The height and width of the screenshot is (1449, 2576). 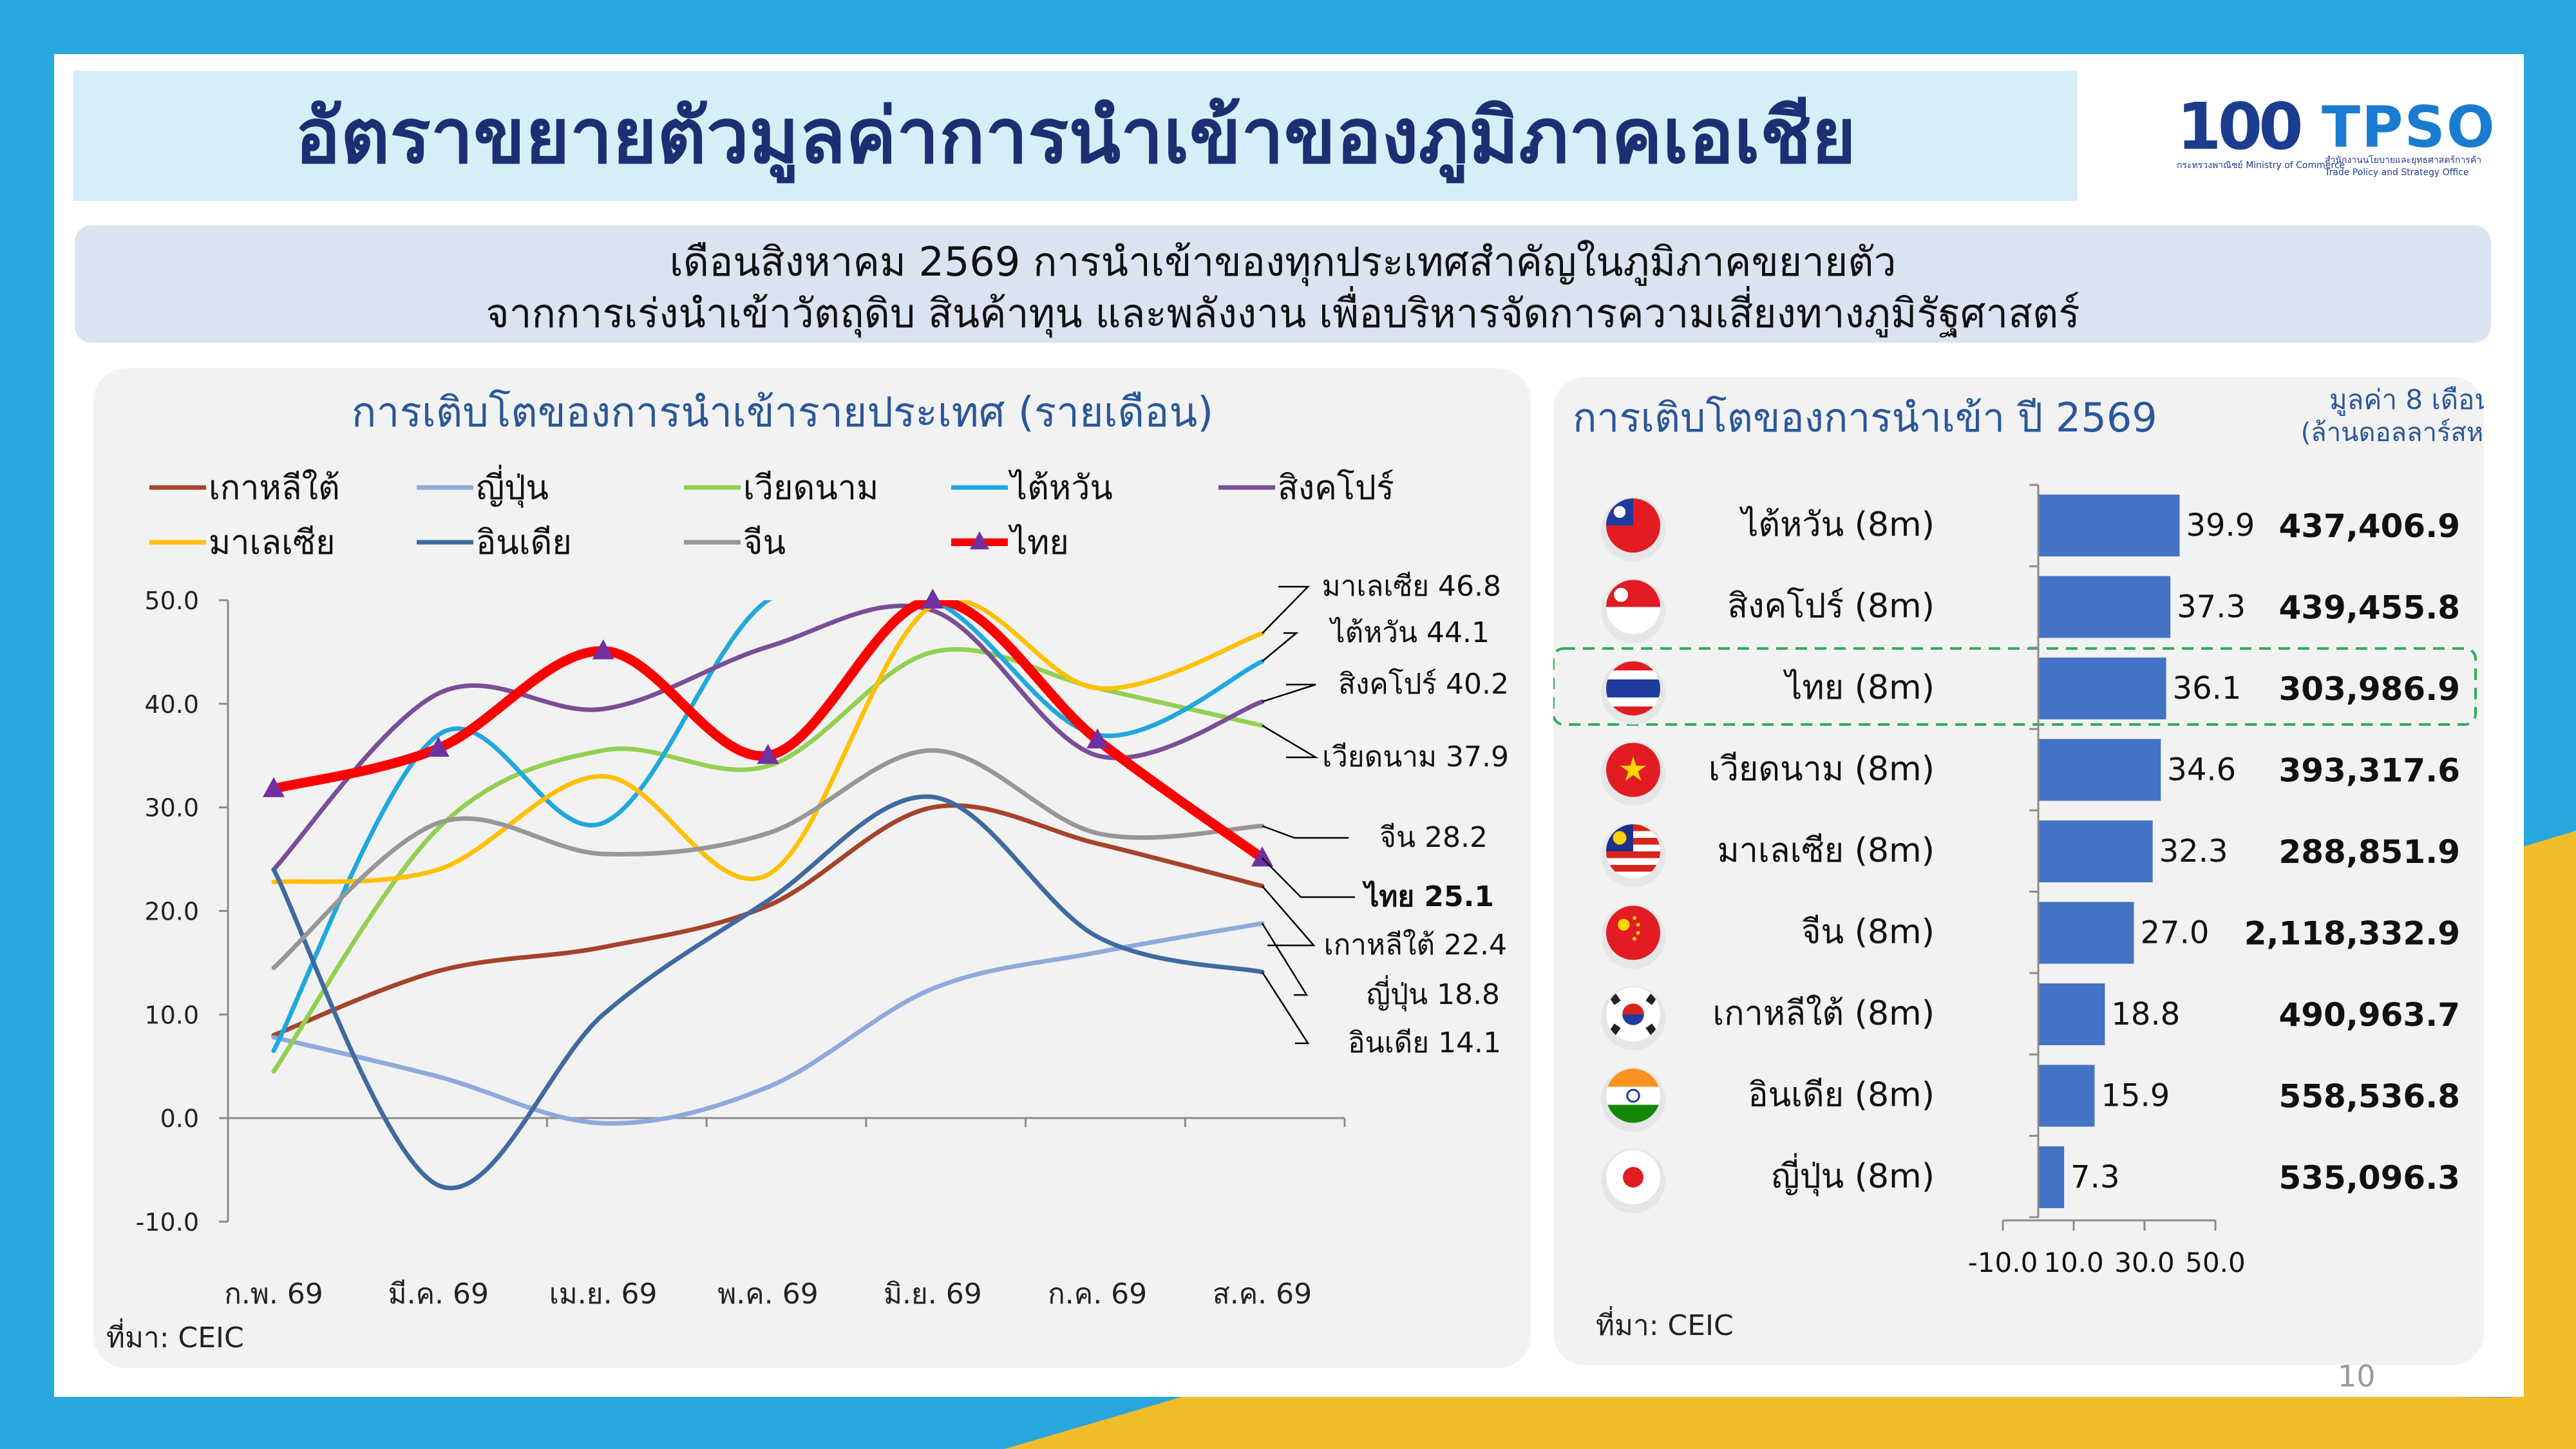 What do you see at coordinates (1633, 1095) in the screenshot?
I see `india-flag-icon` at bounding box center [1633, 1095].